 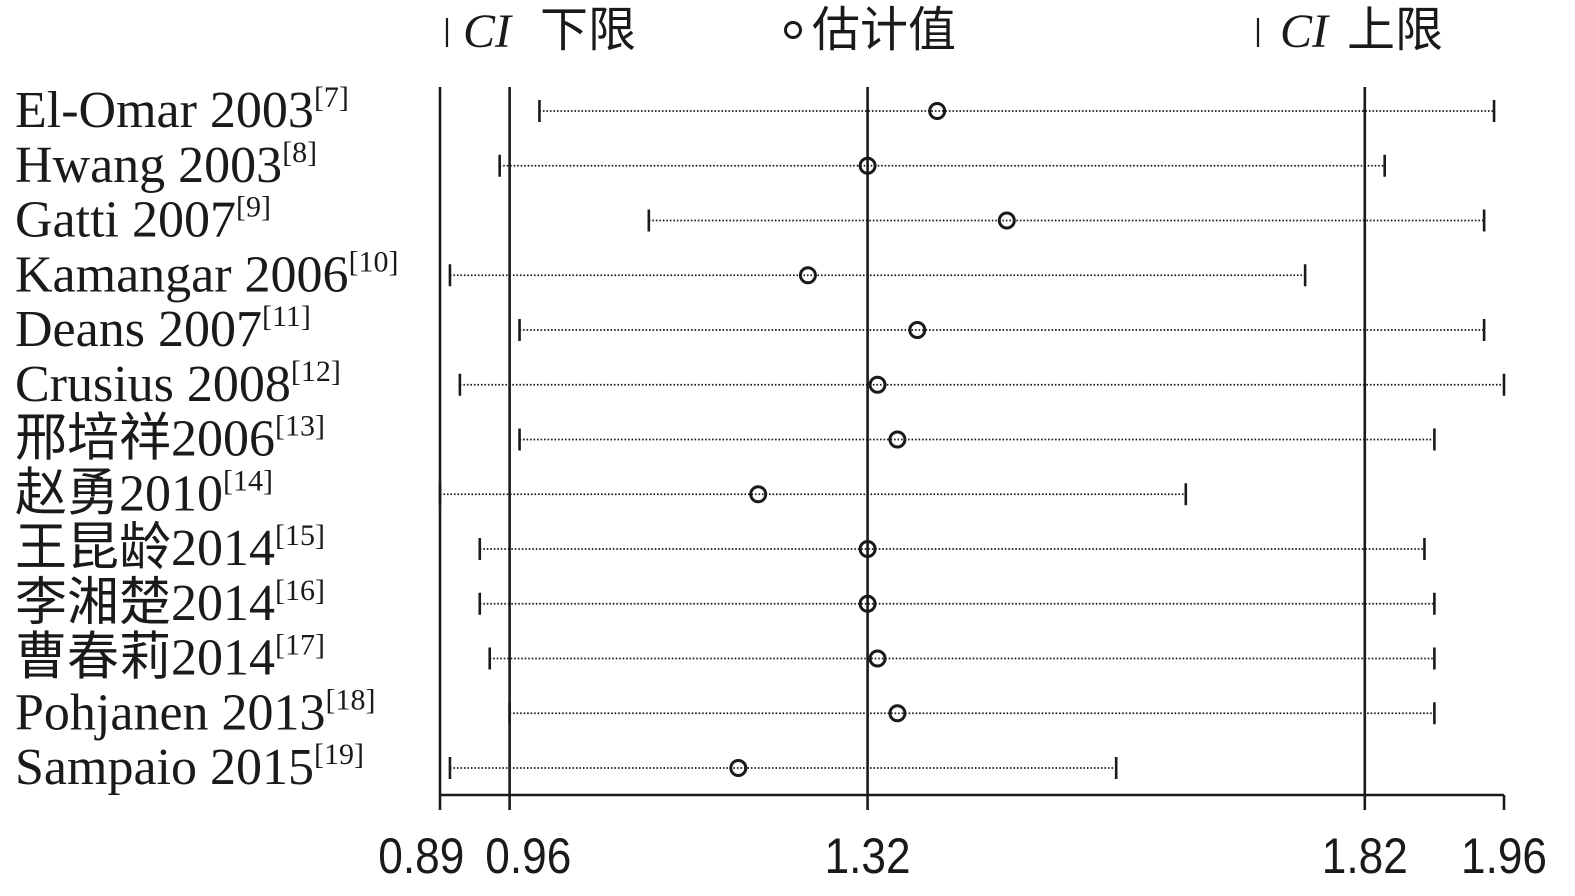 I want to click on study-label: Deans 2007[11], so click(x=163, y=329).